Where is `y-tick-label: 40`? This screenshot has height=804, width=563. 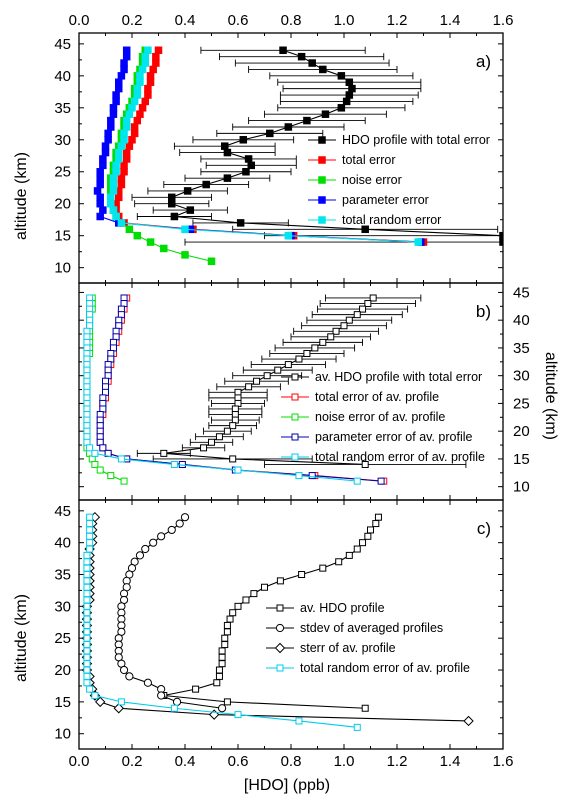 y-tick-label: 40 is located at coordinates (62, 543).